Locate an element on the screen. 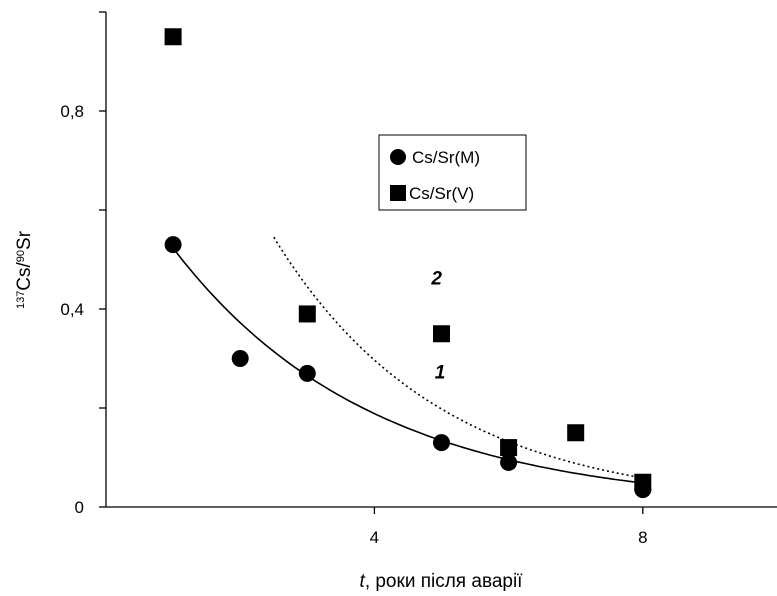 This screenshot has height=596, width=777. x-tick-label: 4 is located at coordinates (374, 537).